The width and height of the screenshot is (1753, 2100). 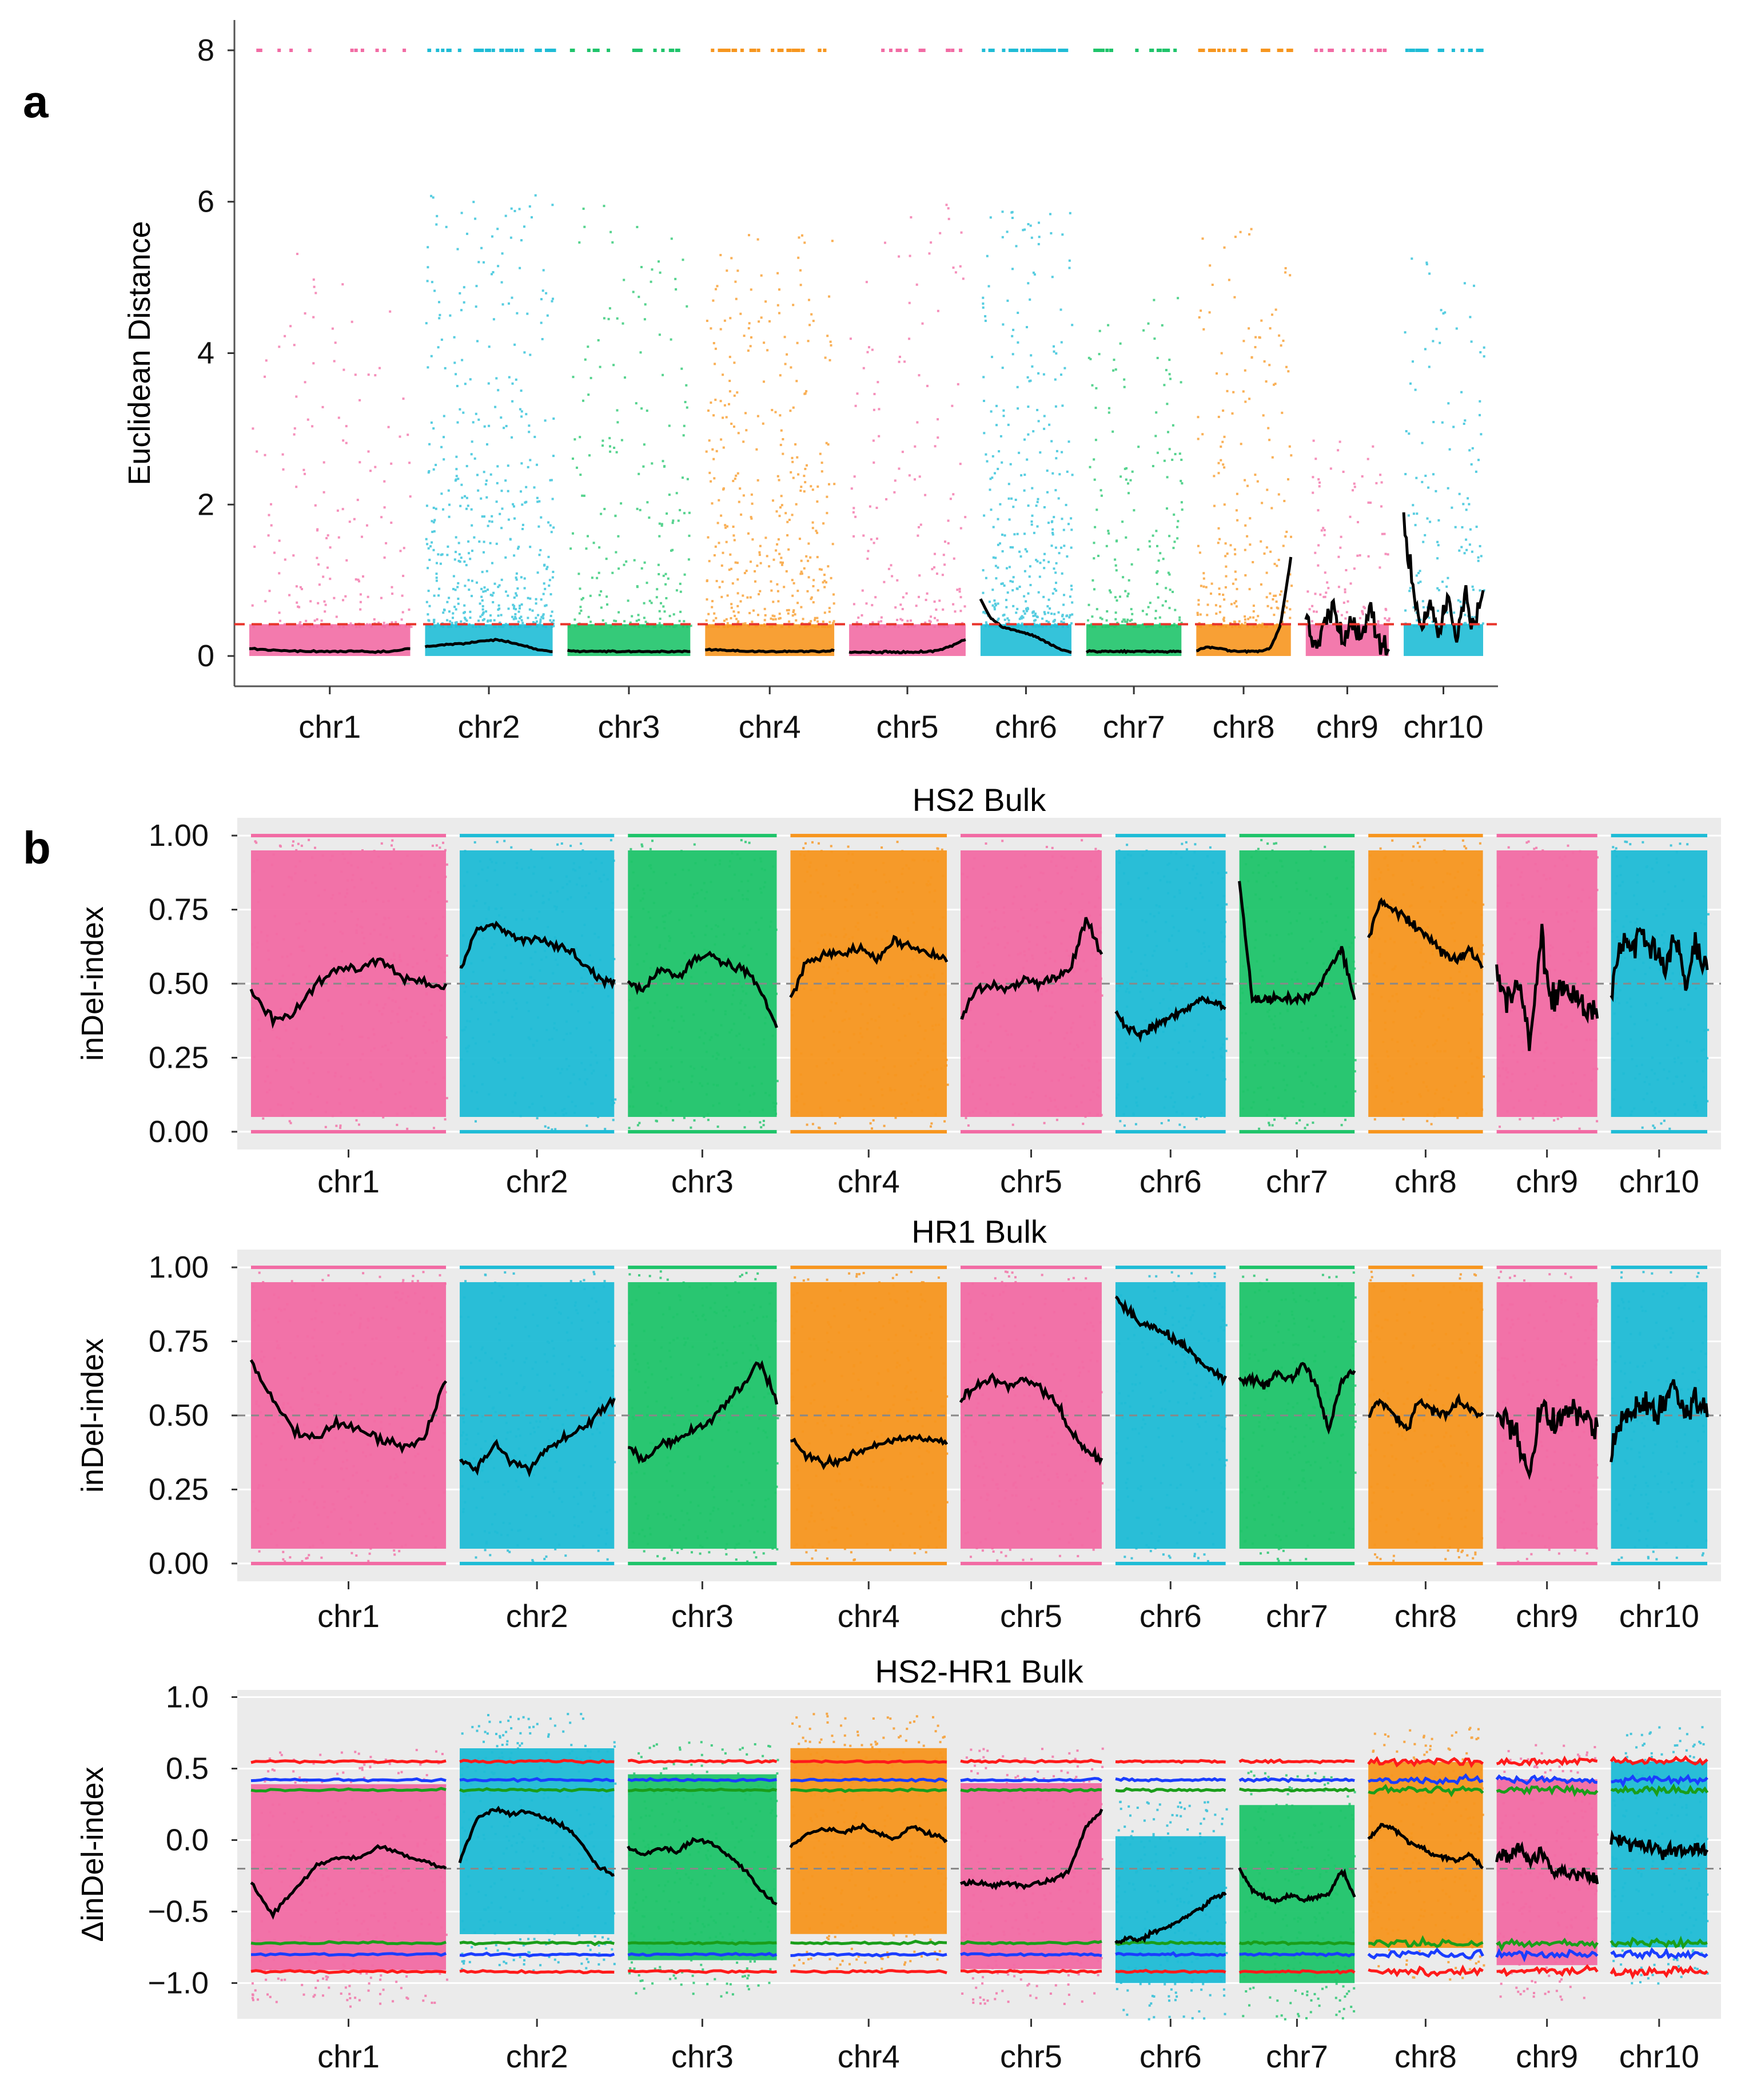 What do you see at coordinates (1134, 353) in the screenshot?
I see `chromosome-points-chr7` at bounding box center [1134, 353].